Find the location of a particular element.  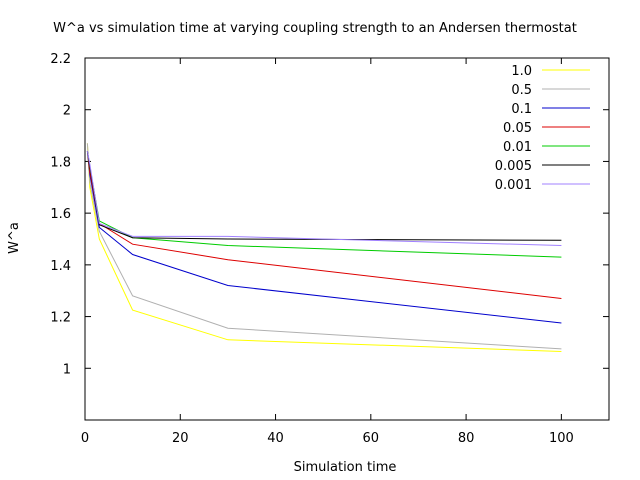

x-tick-label: 20 is located at coordinates (180, 438).